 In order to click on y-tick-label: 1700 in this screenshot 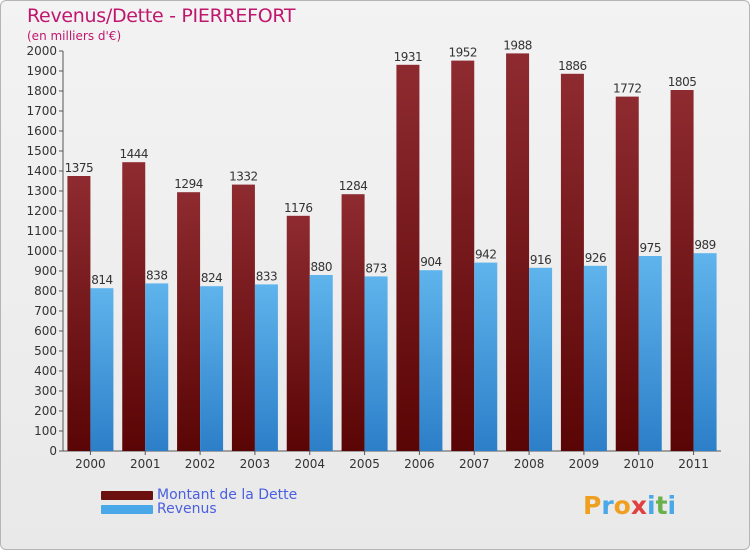, I will do `click(41, 111)`.